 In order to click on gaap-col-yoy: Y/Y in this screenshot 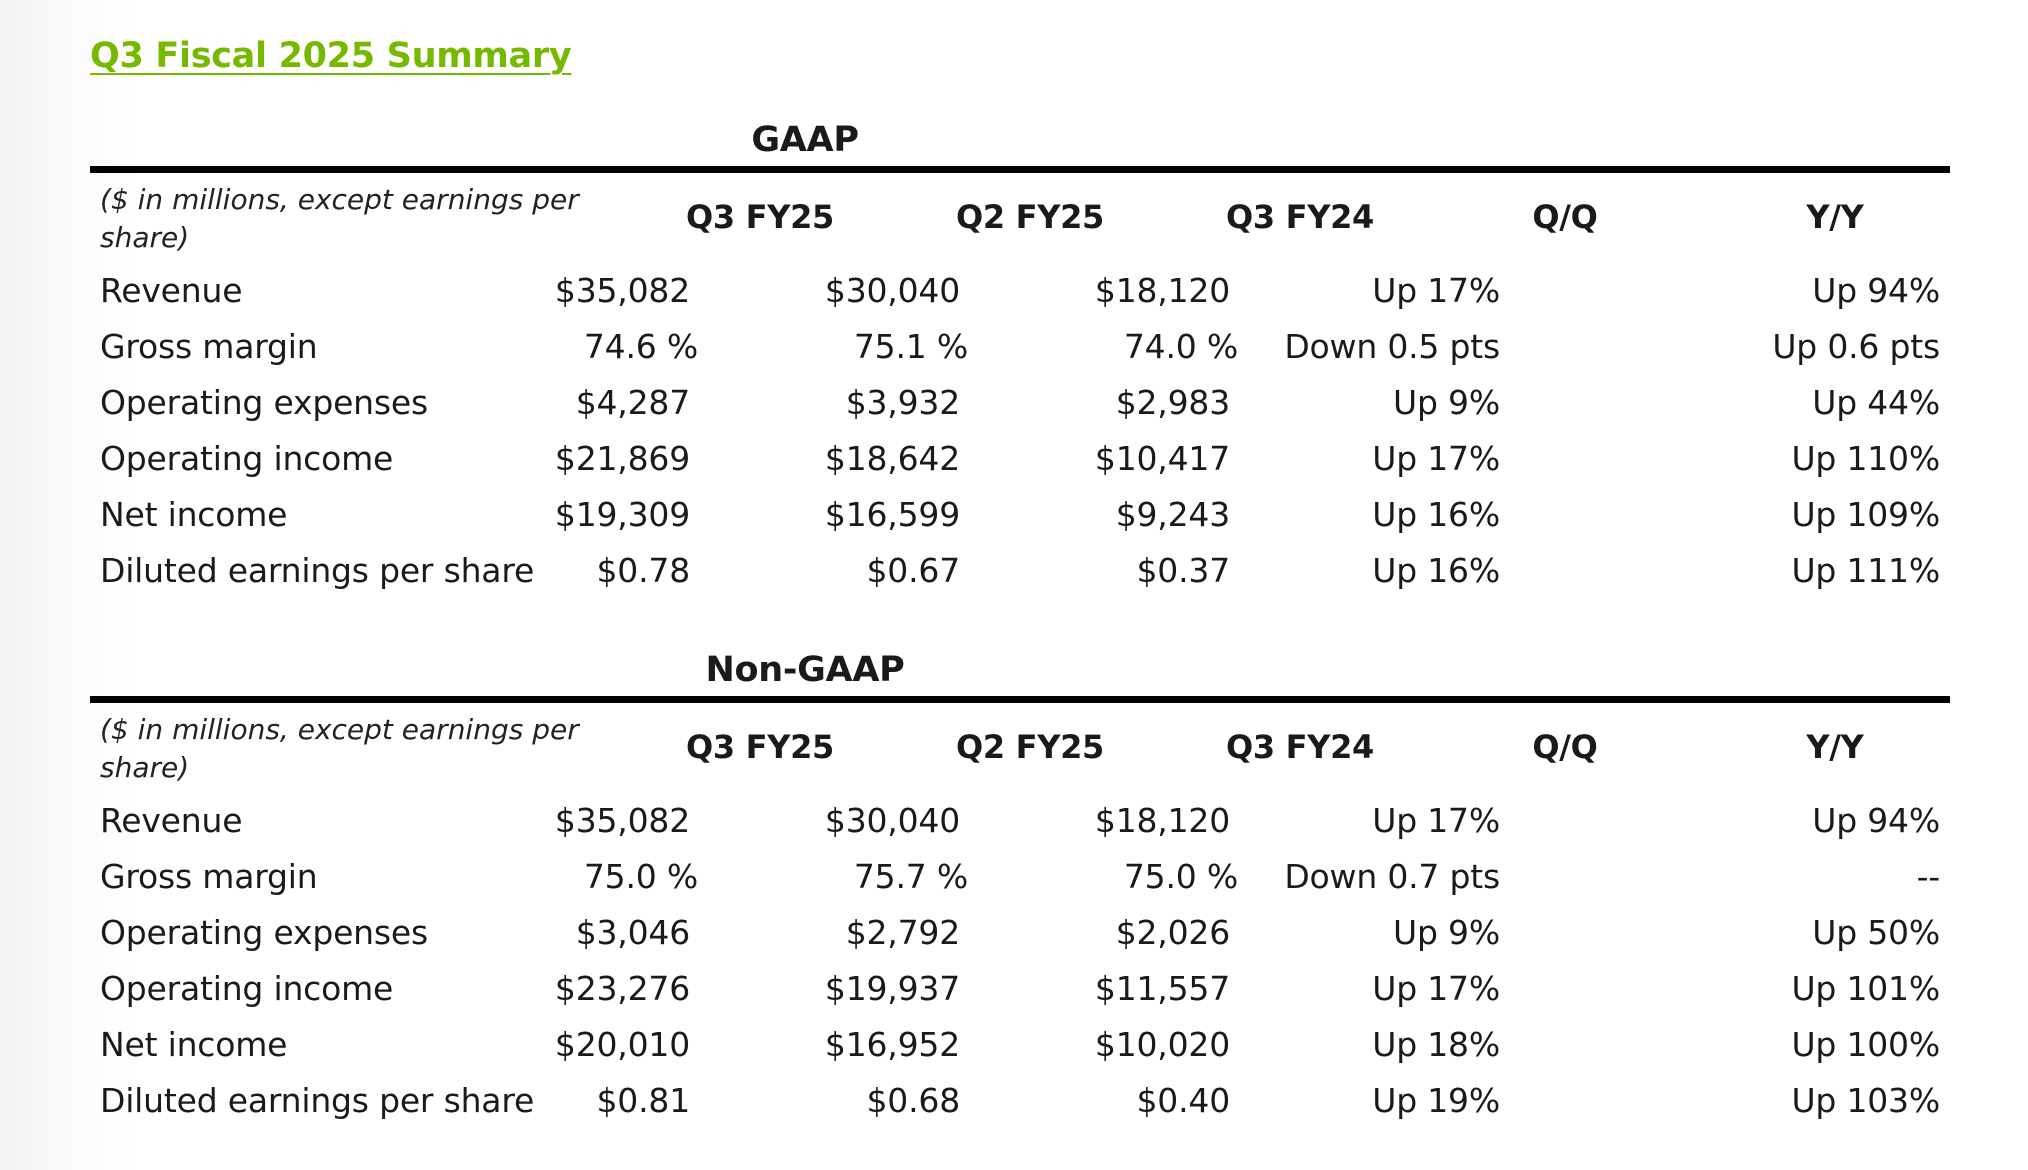, I will do `click(1835, 217)`.